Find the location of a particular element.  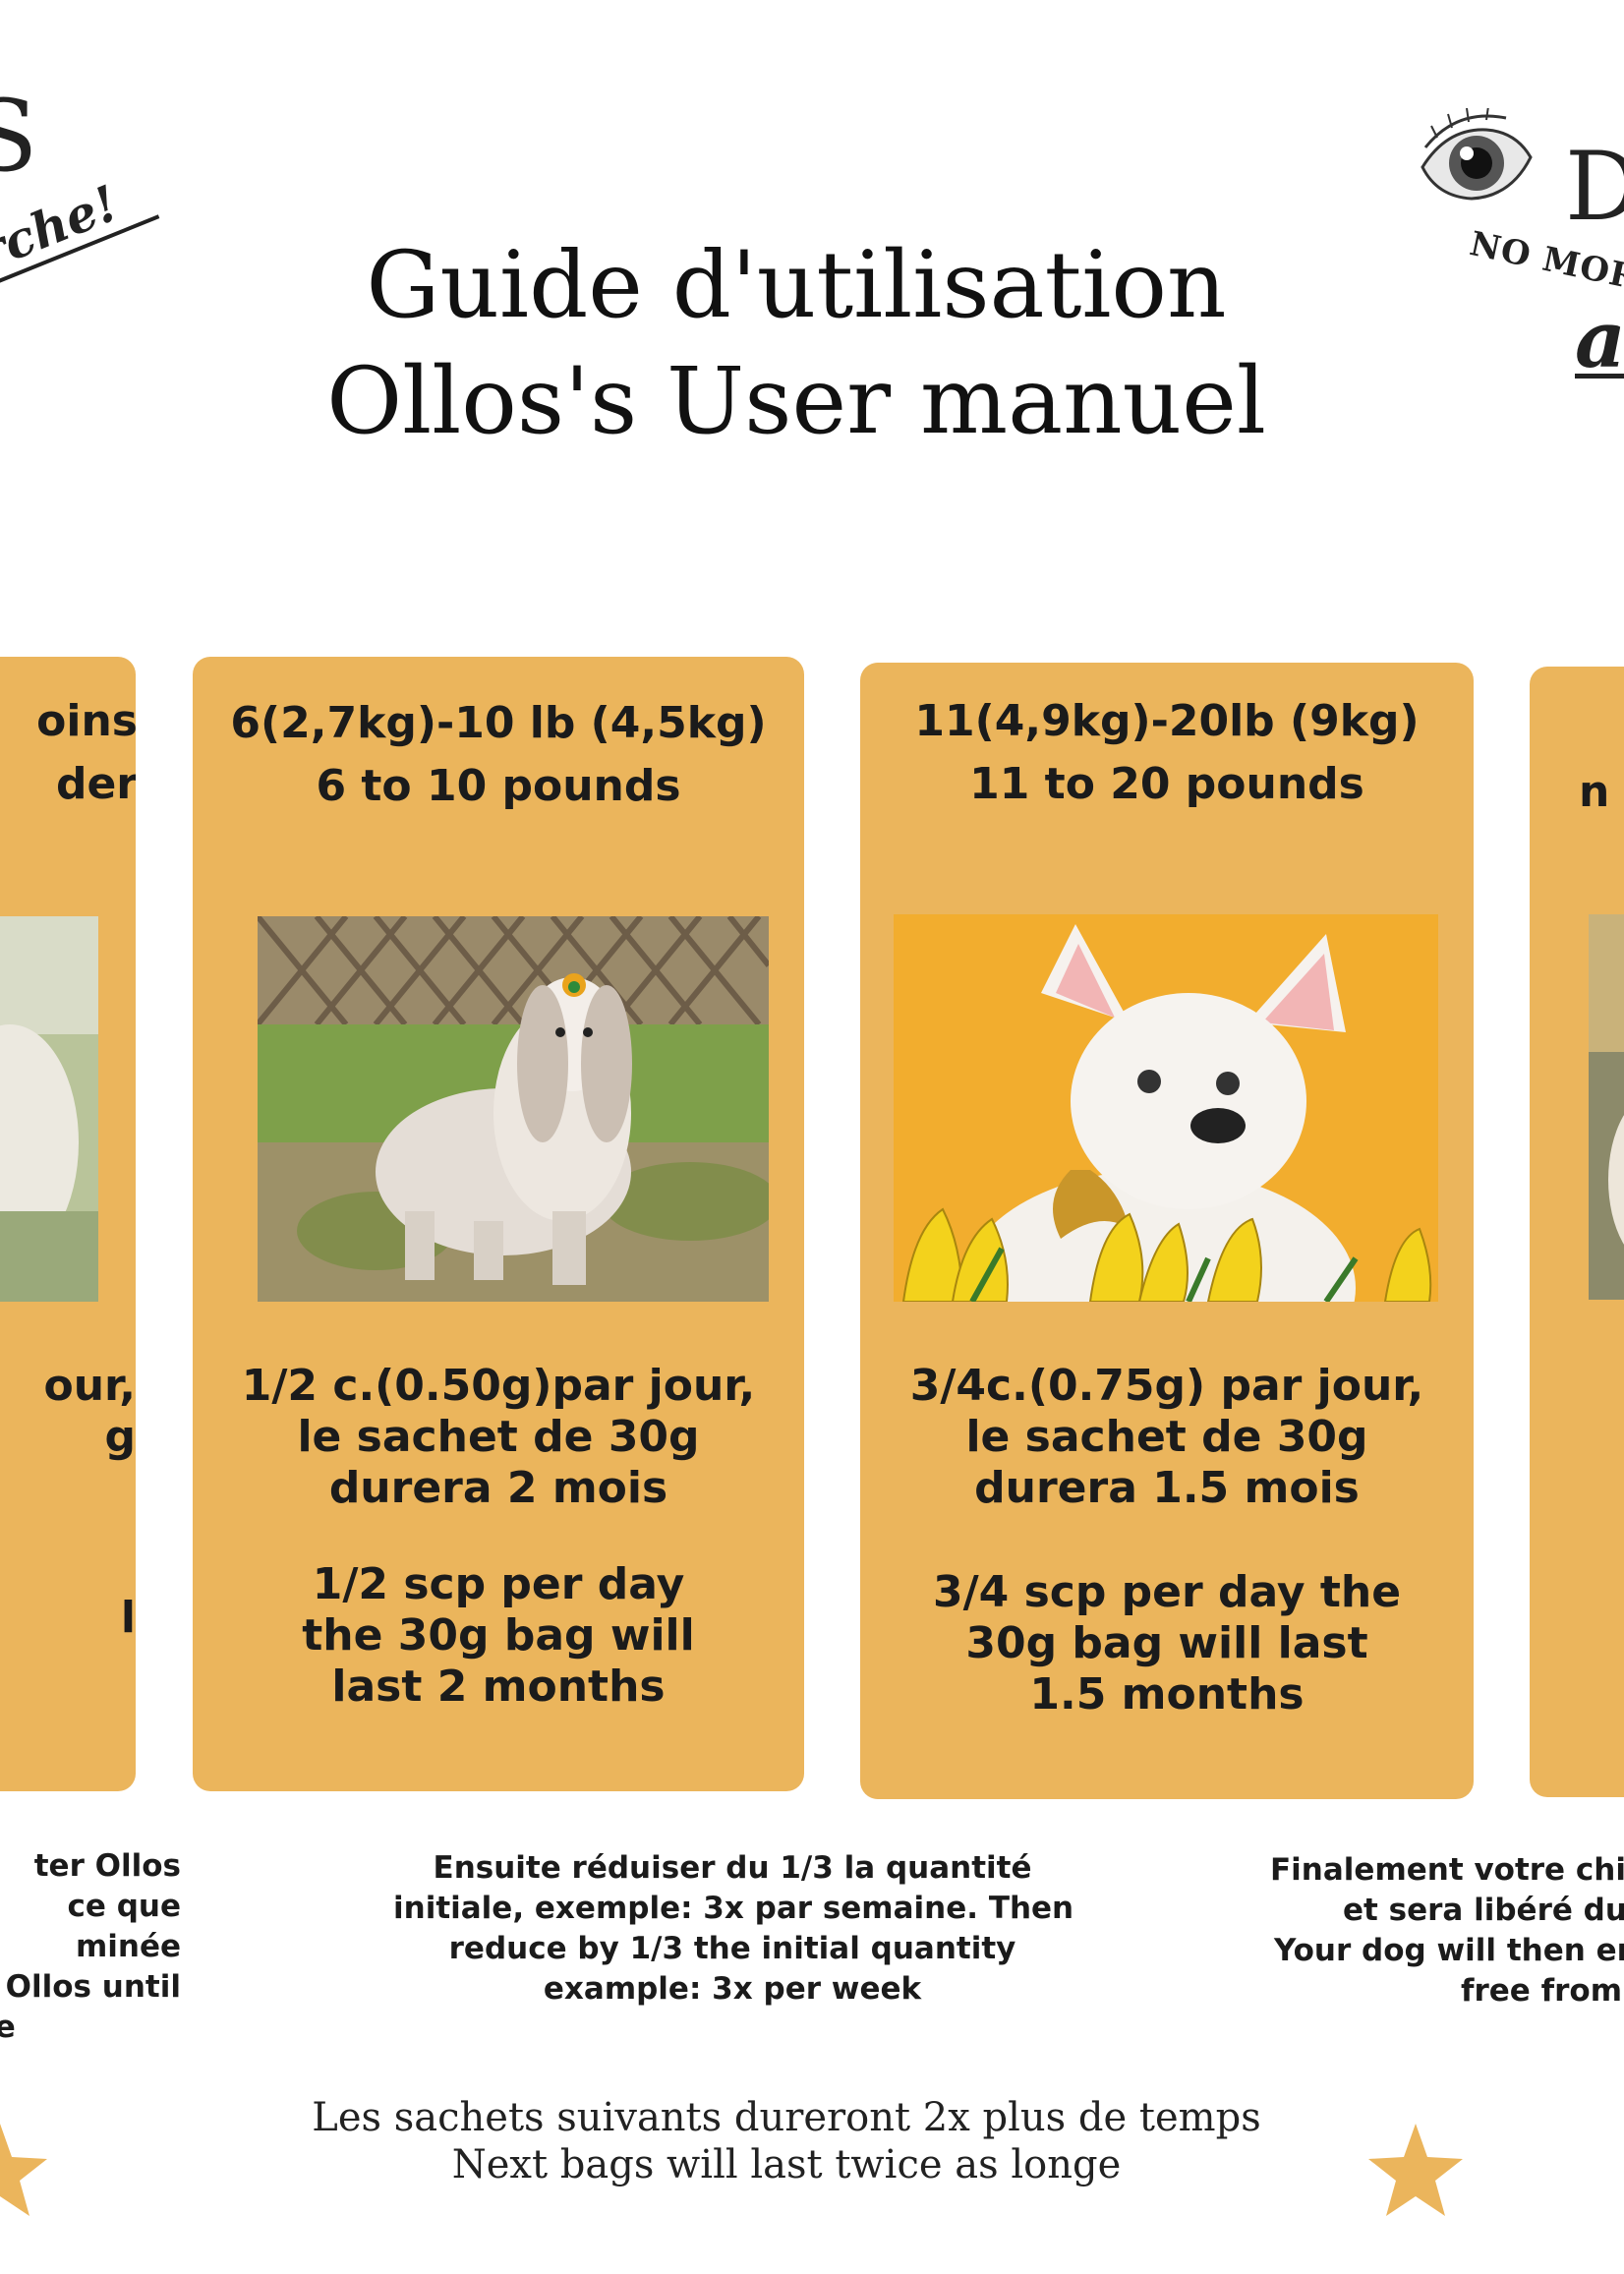

dosage-card-4: n is located at coordinates (1577, 1232).